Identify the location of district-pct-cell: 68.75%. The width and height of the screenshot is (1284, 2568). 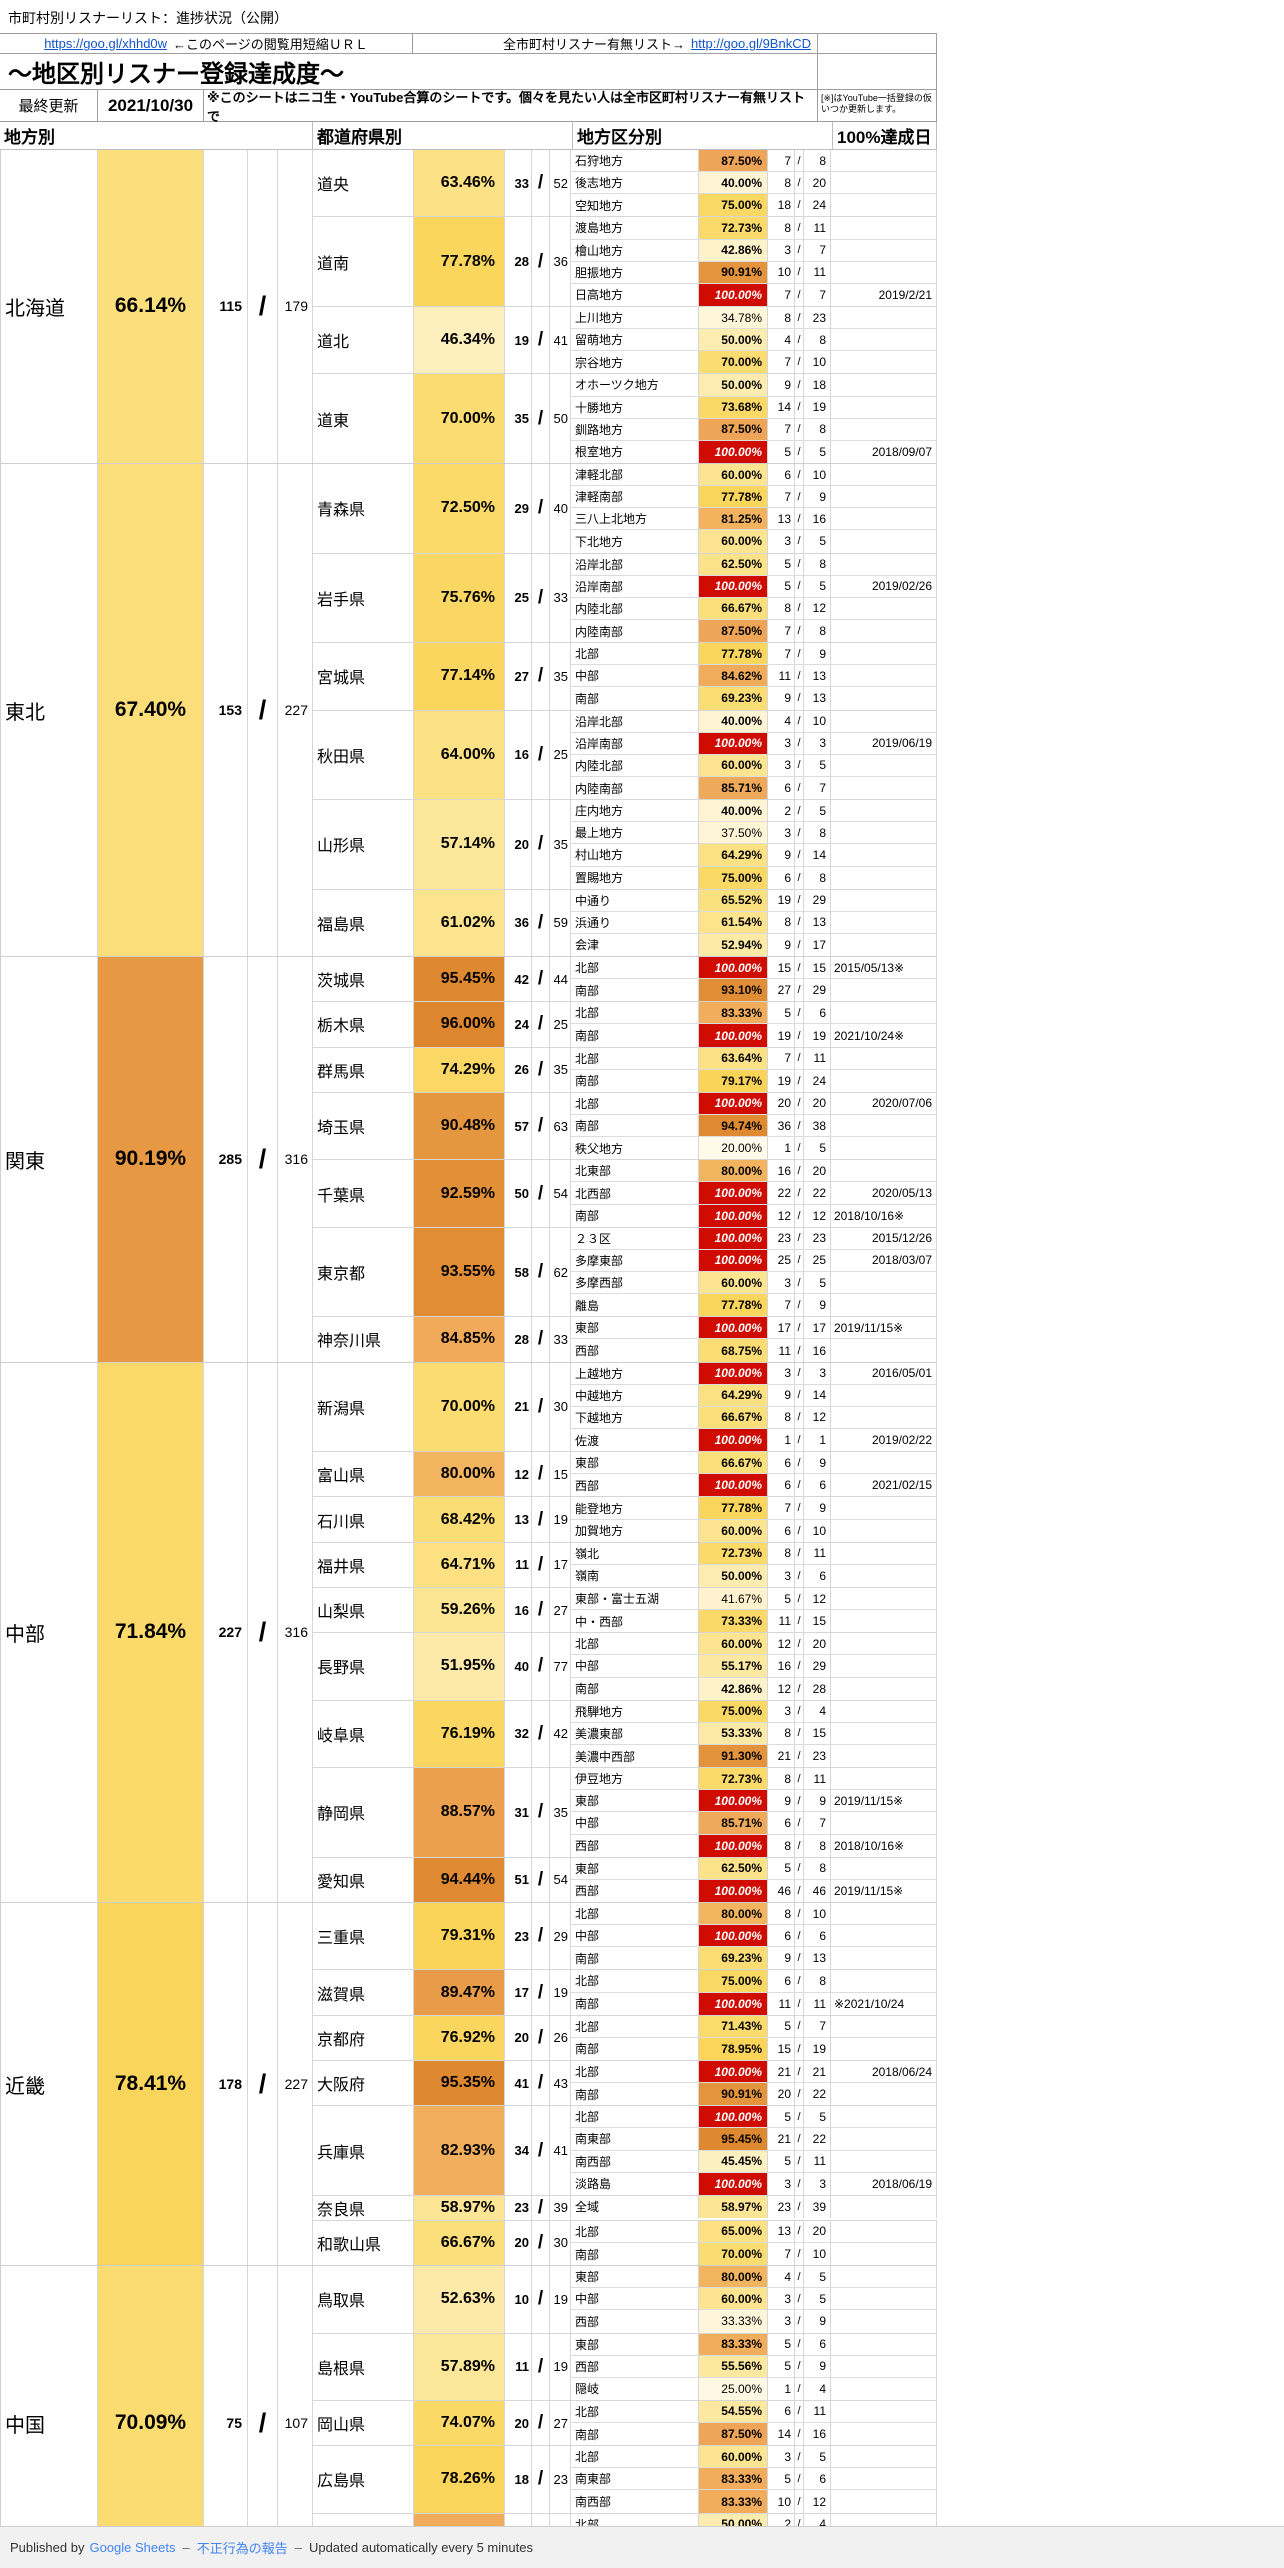
(733, 1350).